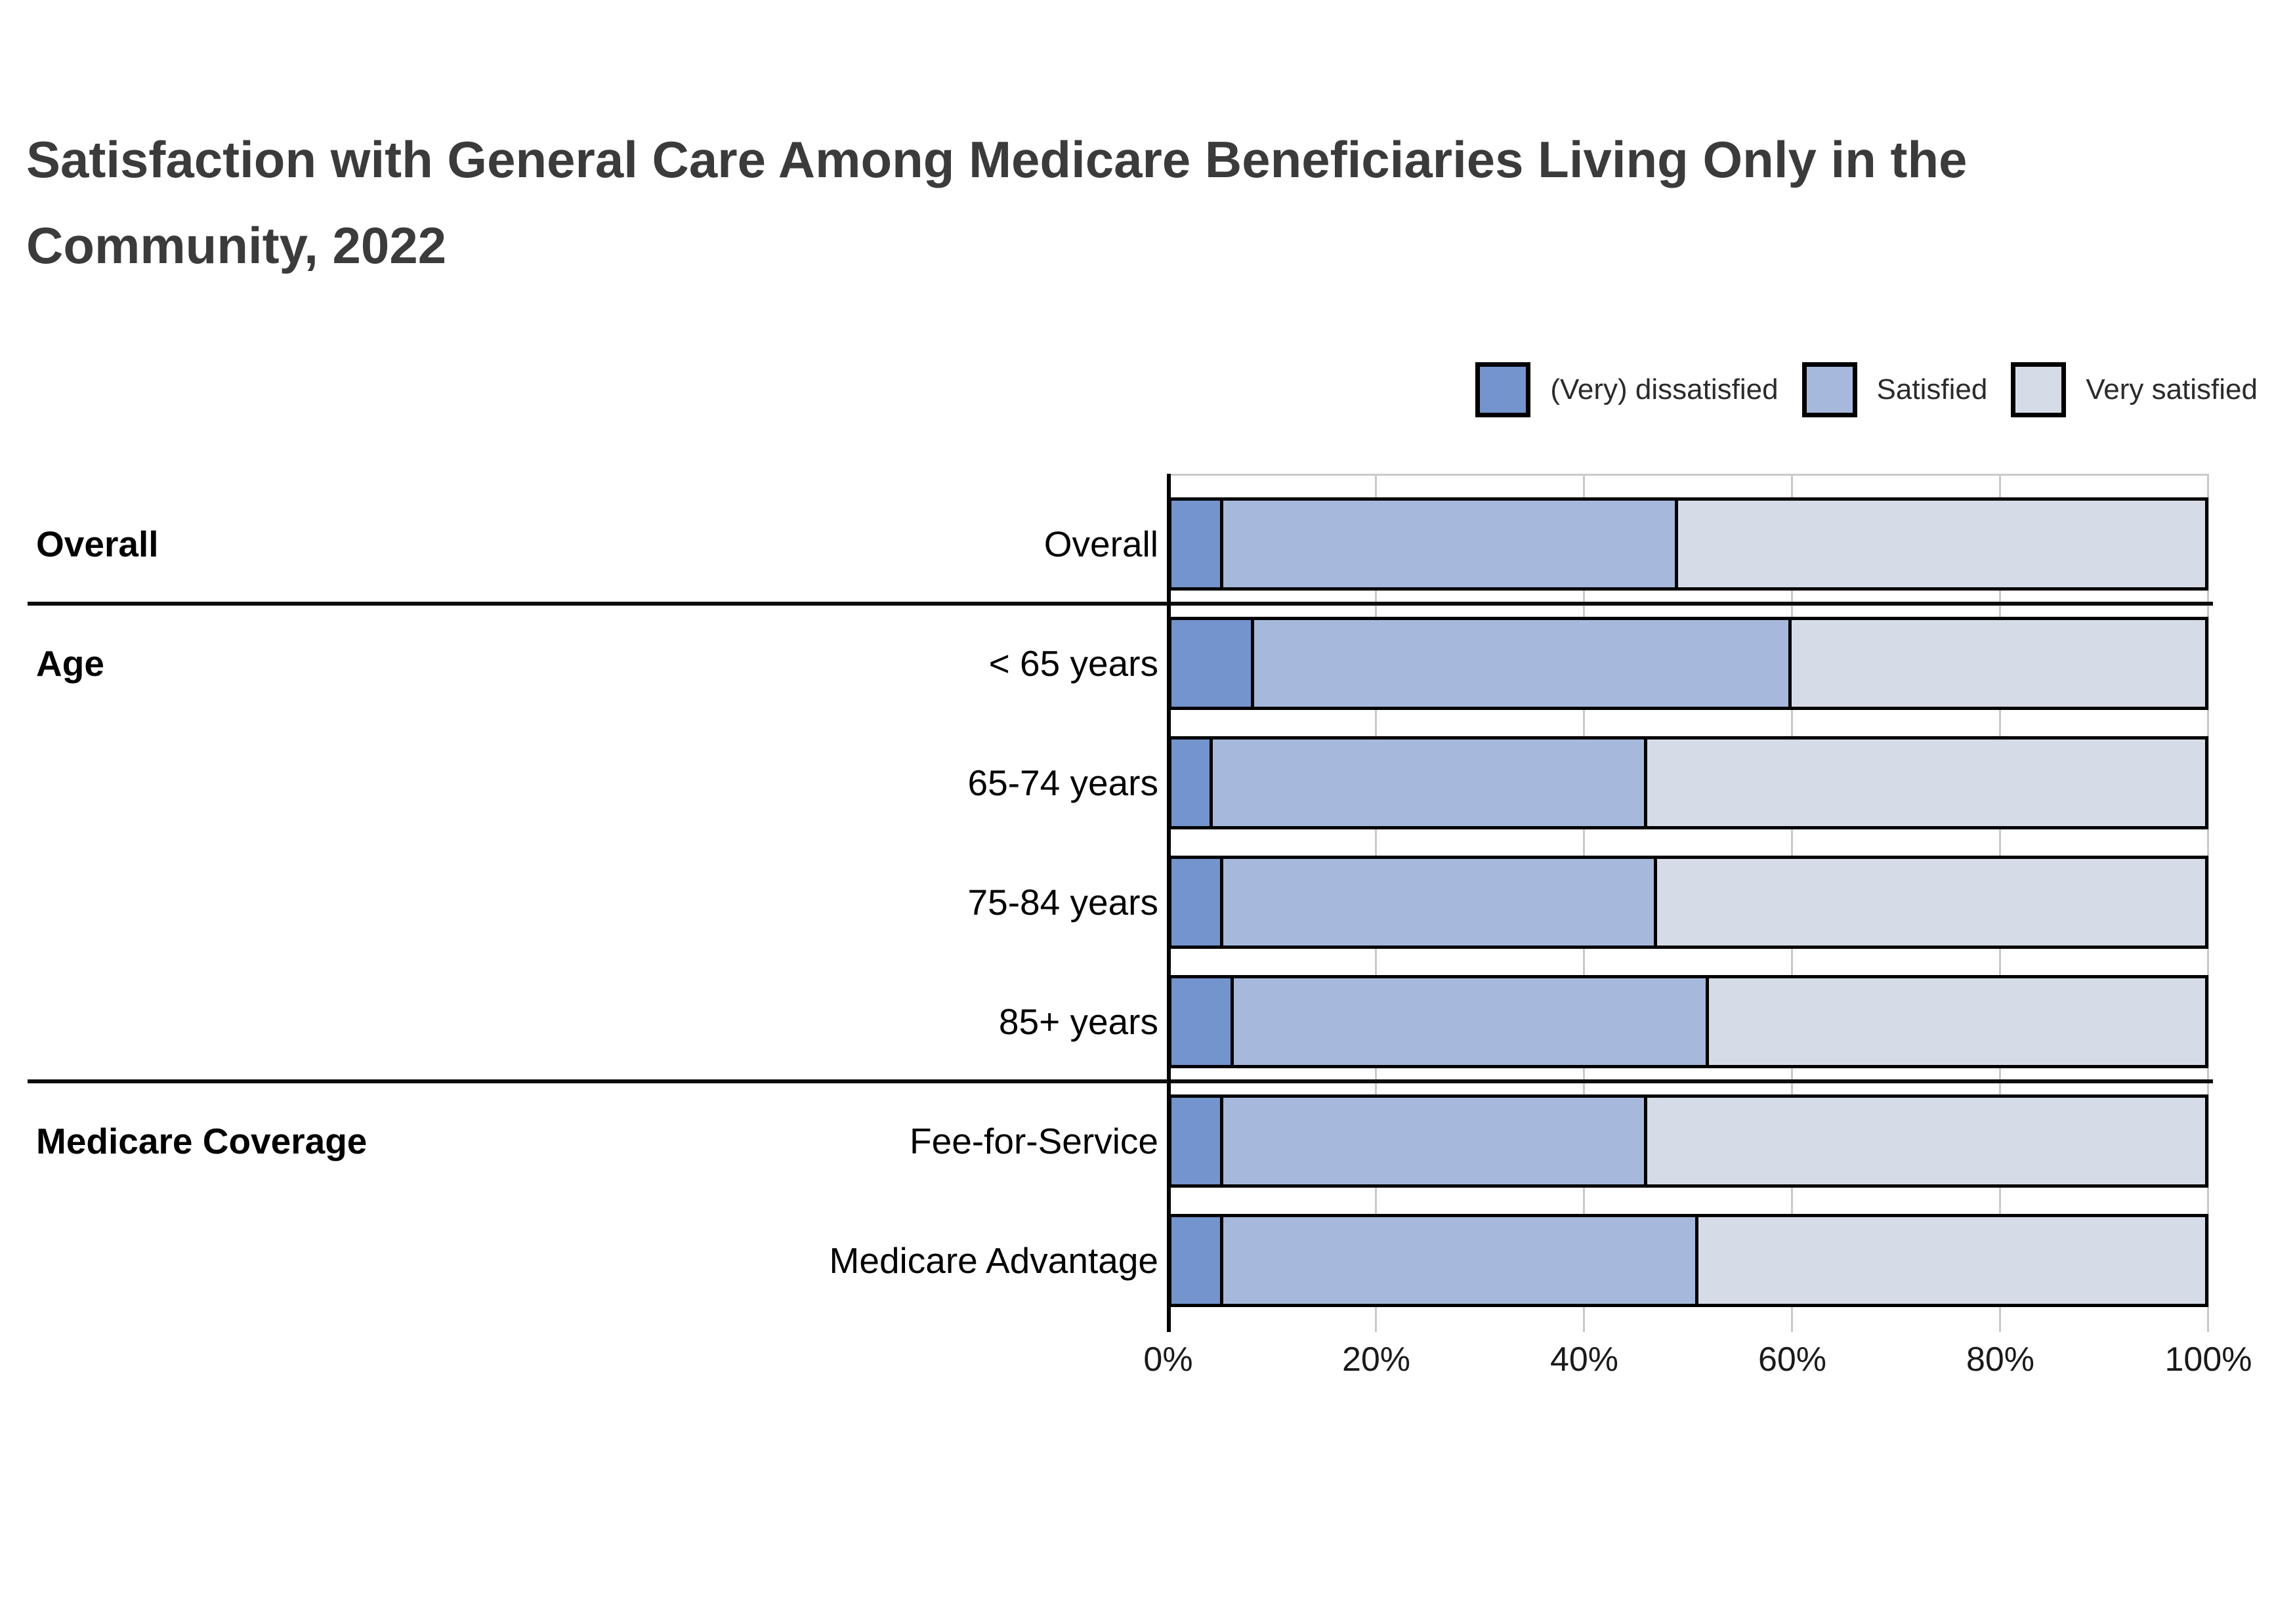 The height and width of the screenshot is (1624, 2274). I want to click on x-tick-label: 80%, so click(2000, 1360).